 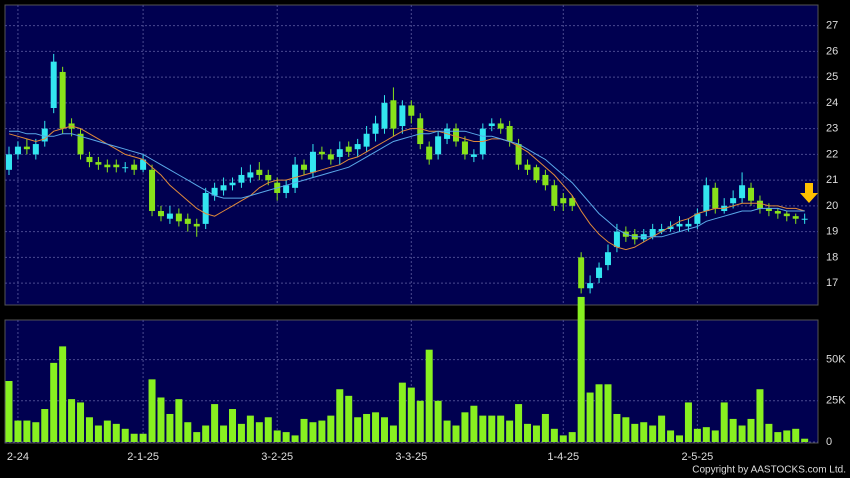 What do you see at coordinates (769, 470) in the screenshot?
I see `copyright: Copyright by AASTOCKS.com Ltd.` at bounding box center [769, 470].